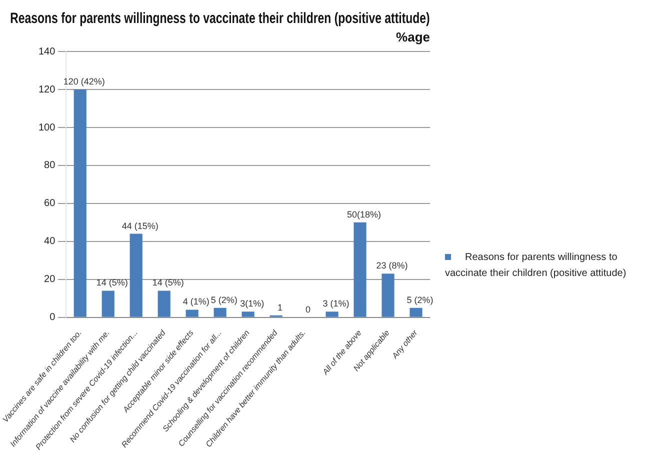 The image size is (659, 455). What do you see at coordinates (47, 52) in the screenshot?
I see `y-tick-label: 140` at bounding box center [47, 52].